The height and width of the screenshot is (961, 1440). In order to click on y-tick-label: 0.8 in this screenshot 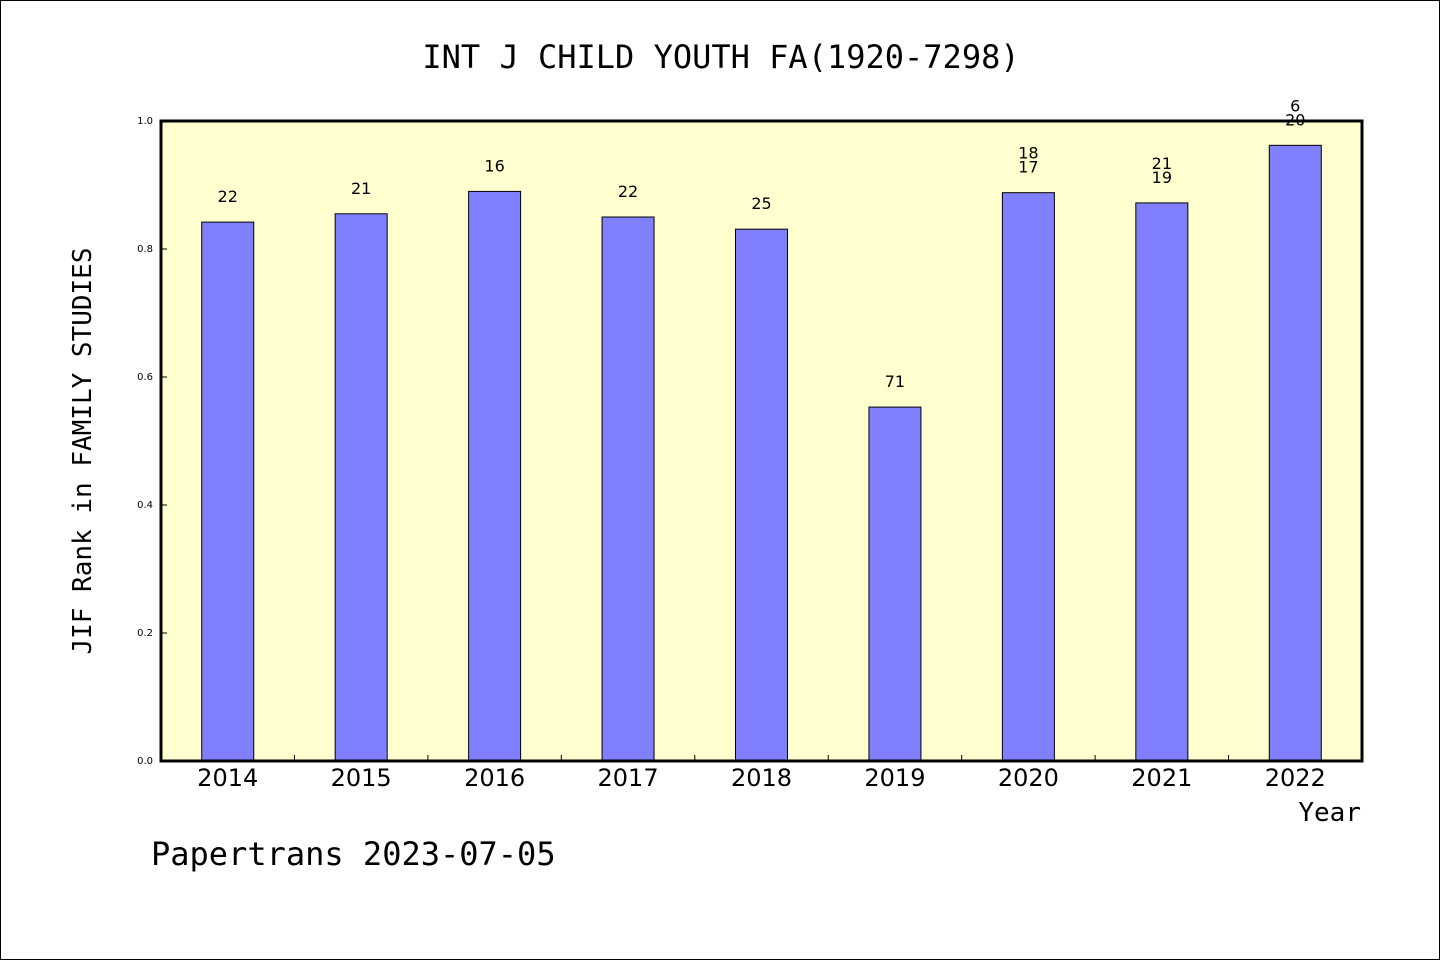, I will do `click(145, 249)`.